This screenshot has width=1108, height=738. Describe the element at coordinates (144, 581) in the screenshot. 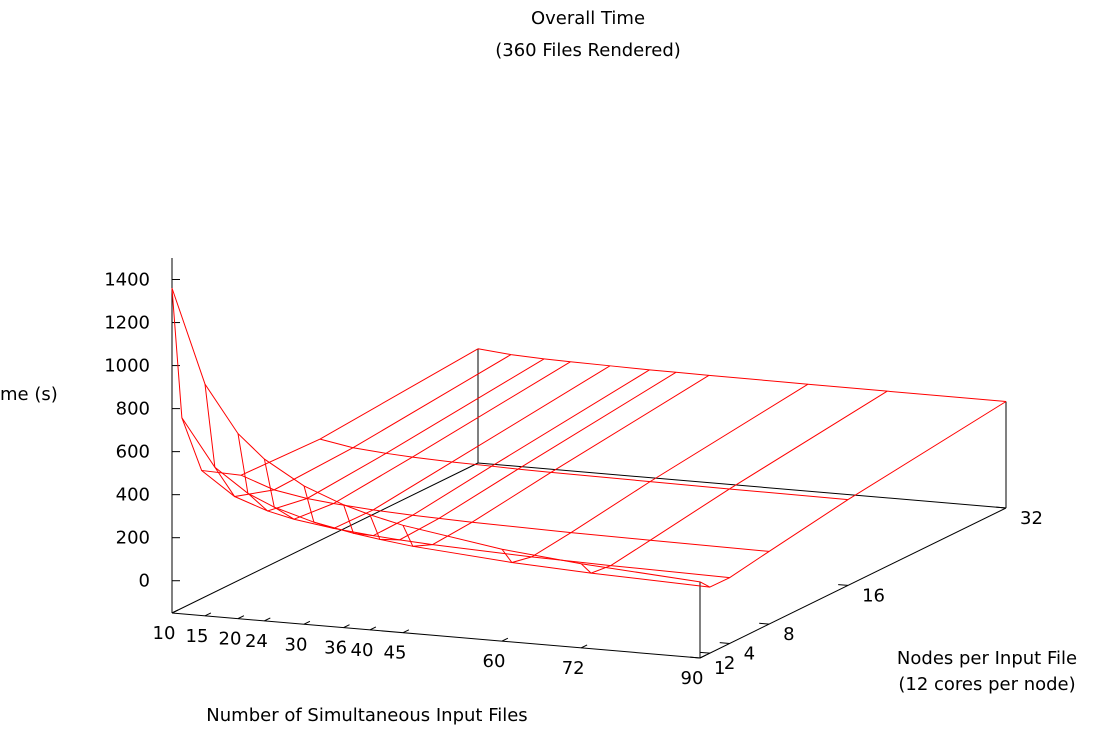

I see `z-tick-label: 0` at that location.